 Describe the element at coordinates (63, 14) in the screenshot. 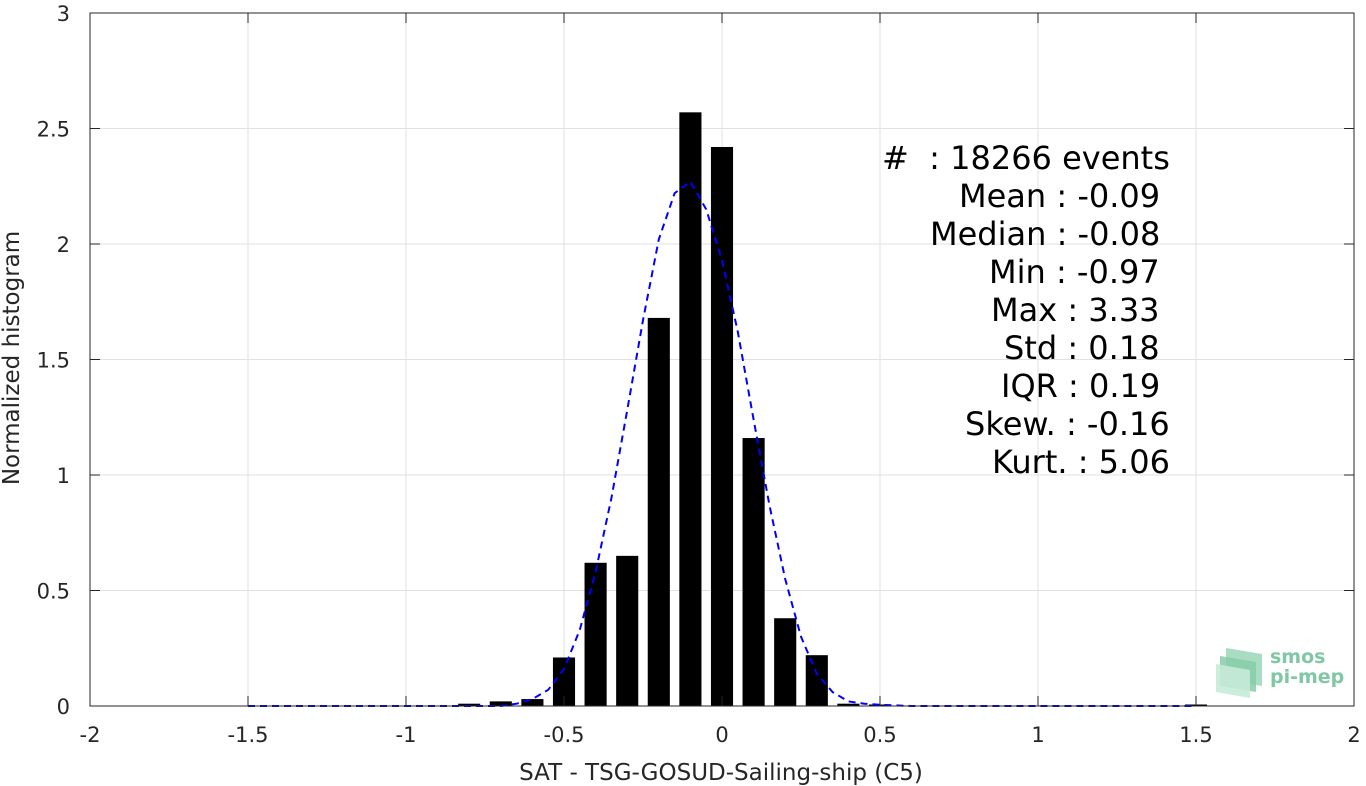

I see `y-tick-label: 3` at that location.